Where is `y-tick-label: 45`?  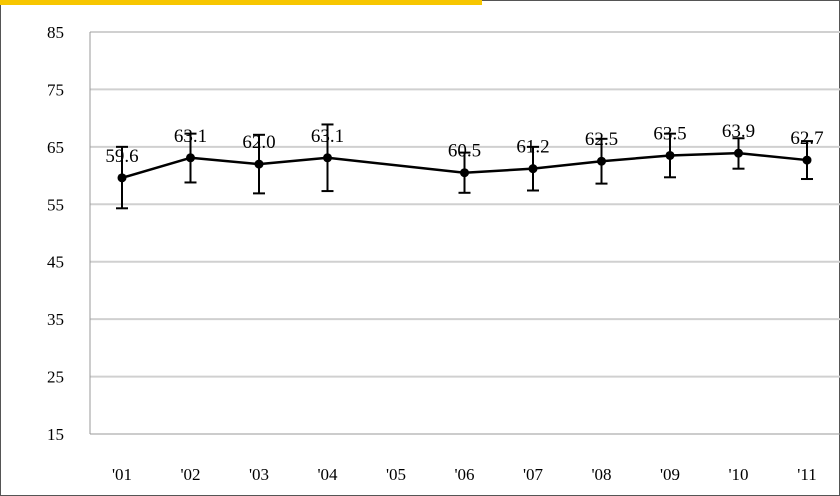
y-tick-label: 45 is located at coordinates (55, 262).